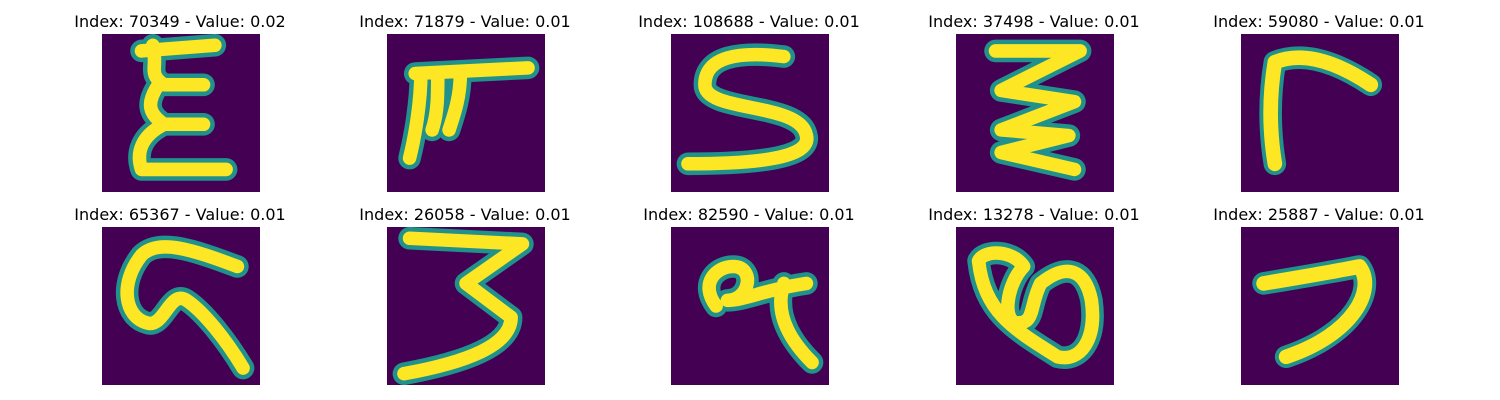 The width and height of the screenshot is (1500, 400). I want to click on panel-title: Index: 25887 - Value: 0.01, so click(1319, 214).